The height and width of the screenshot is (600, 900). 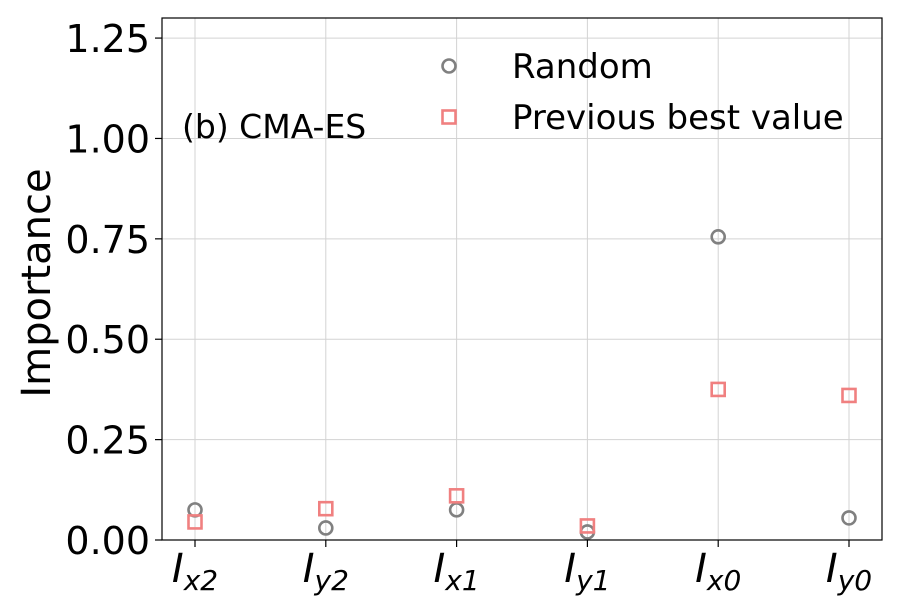 I want to click on y-tick-label: 0.75, so click(x=107, y=240).